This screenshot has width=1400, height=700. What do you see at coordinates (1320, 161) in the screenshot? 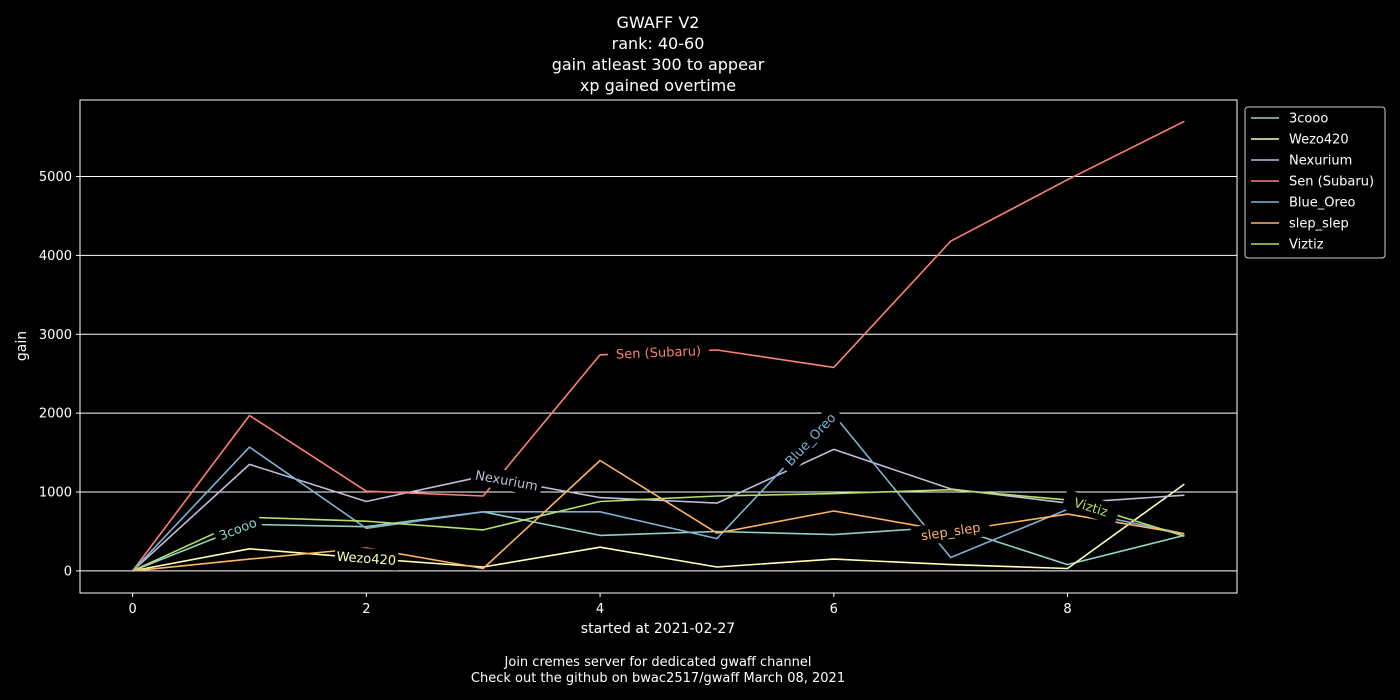
I see `legend-label-nexurium: Nexurium` at bounding box center [1320, 161].